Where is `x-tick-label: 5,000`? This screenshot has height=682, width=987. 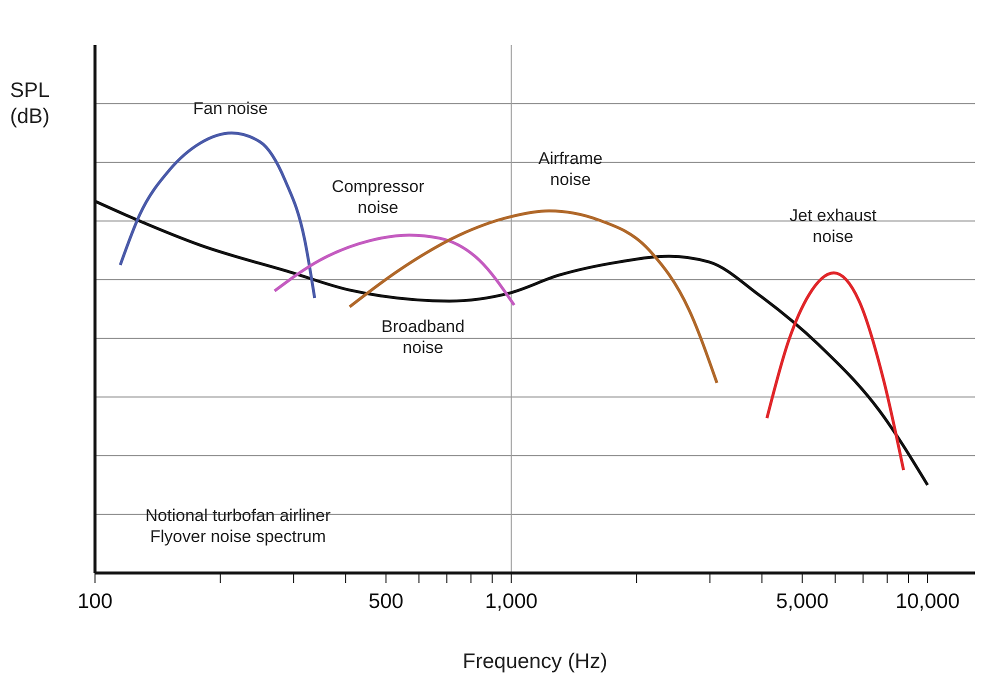 x-tick-label: 5,000 is located at coordinates (802, 601).